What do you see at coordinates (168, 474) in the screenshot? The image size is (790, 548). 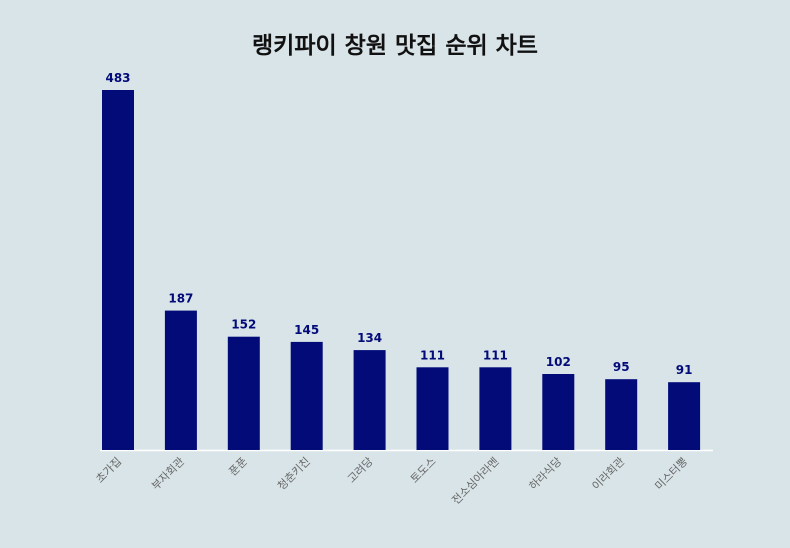 I see `x-tick-label: 부자회관` at bounding box center [168, 474].